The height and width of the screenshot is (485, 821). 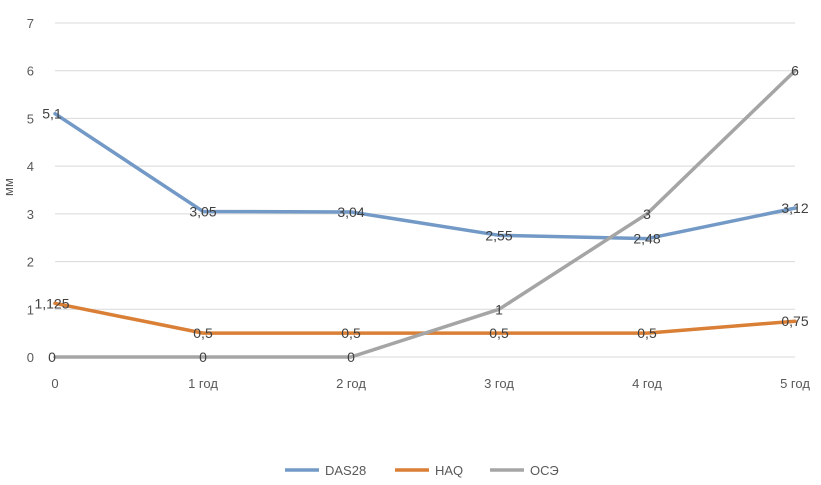 What do you see at coordinates (795, 71) in the screenshot?
I see `data-label: 6` at bounding box center [795, 71].